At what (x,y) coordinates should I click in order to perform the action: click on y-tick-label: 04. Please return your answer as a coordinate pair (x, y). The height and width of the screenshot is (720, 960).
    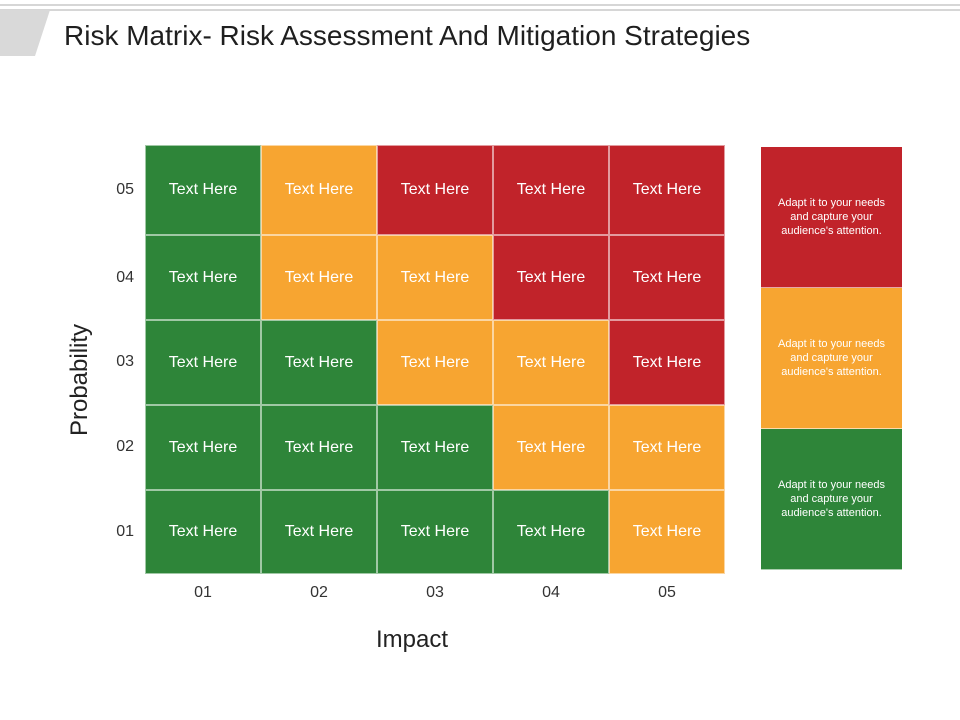
    Looking at the image, I should click on (125, 277).